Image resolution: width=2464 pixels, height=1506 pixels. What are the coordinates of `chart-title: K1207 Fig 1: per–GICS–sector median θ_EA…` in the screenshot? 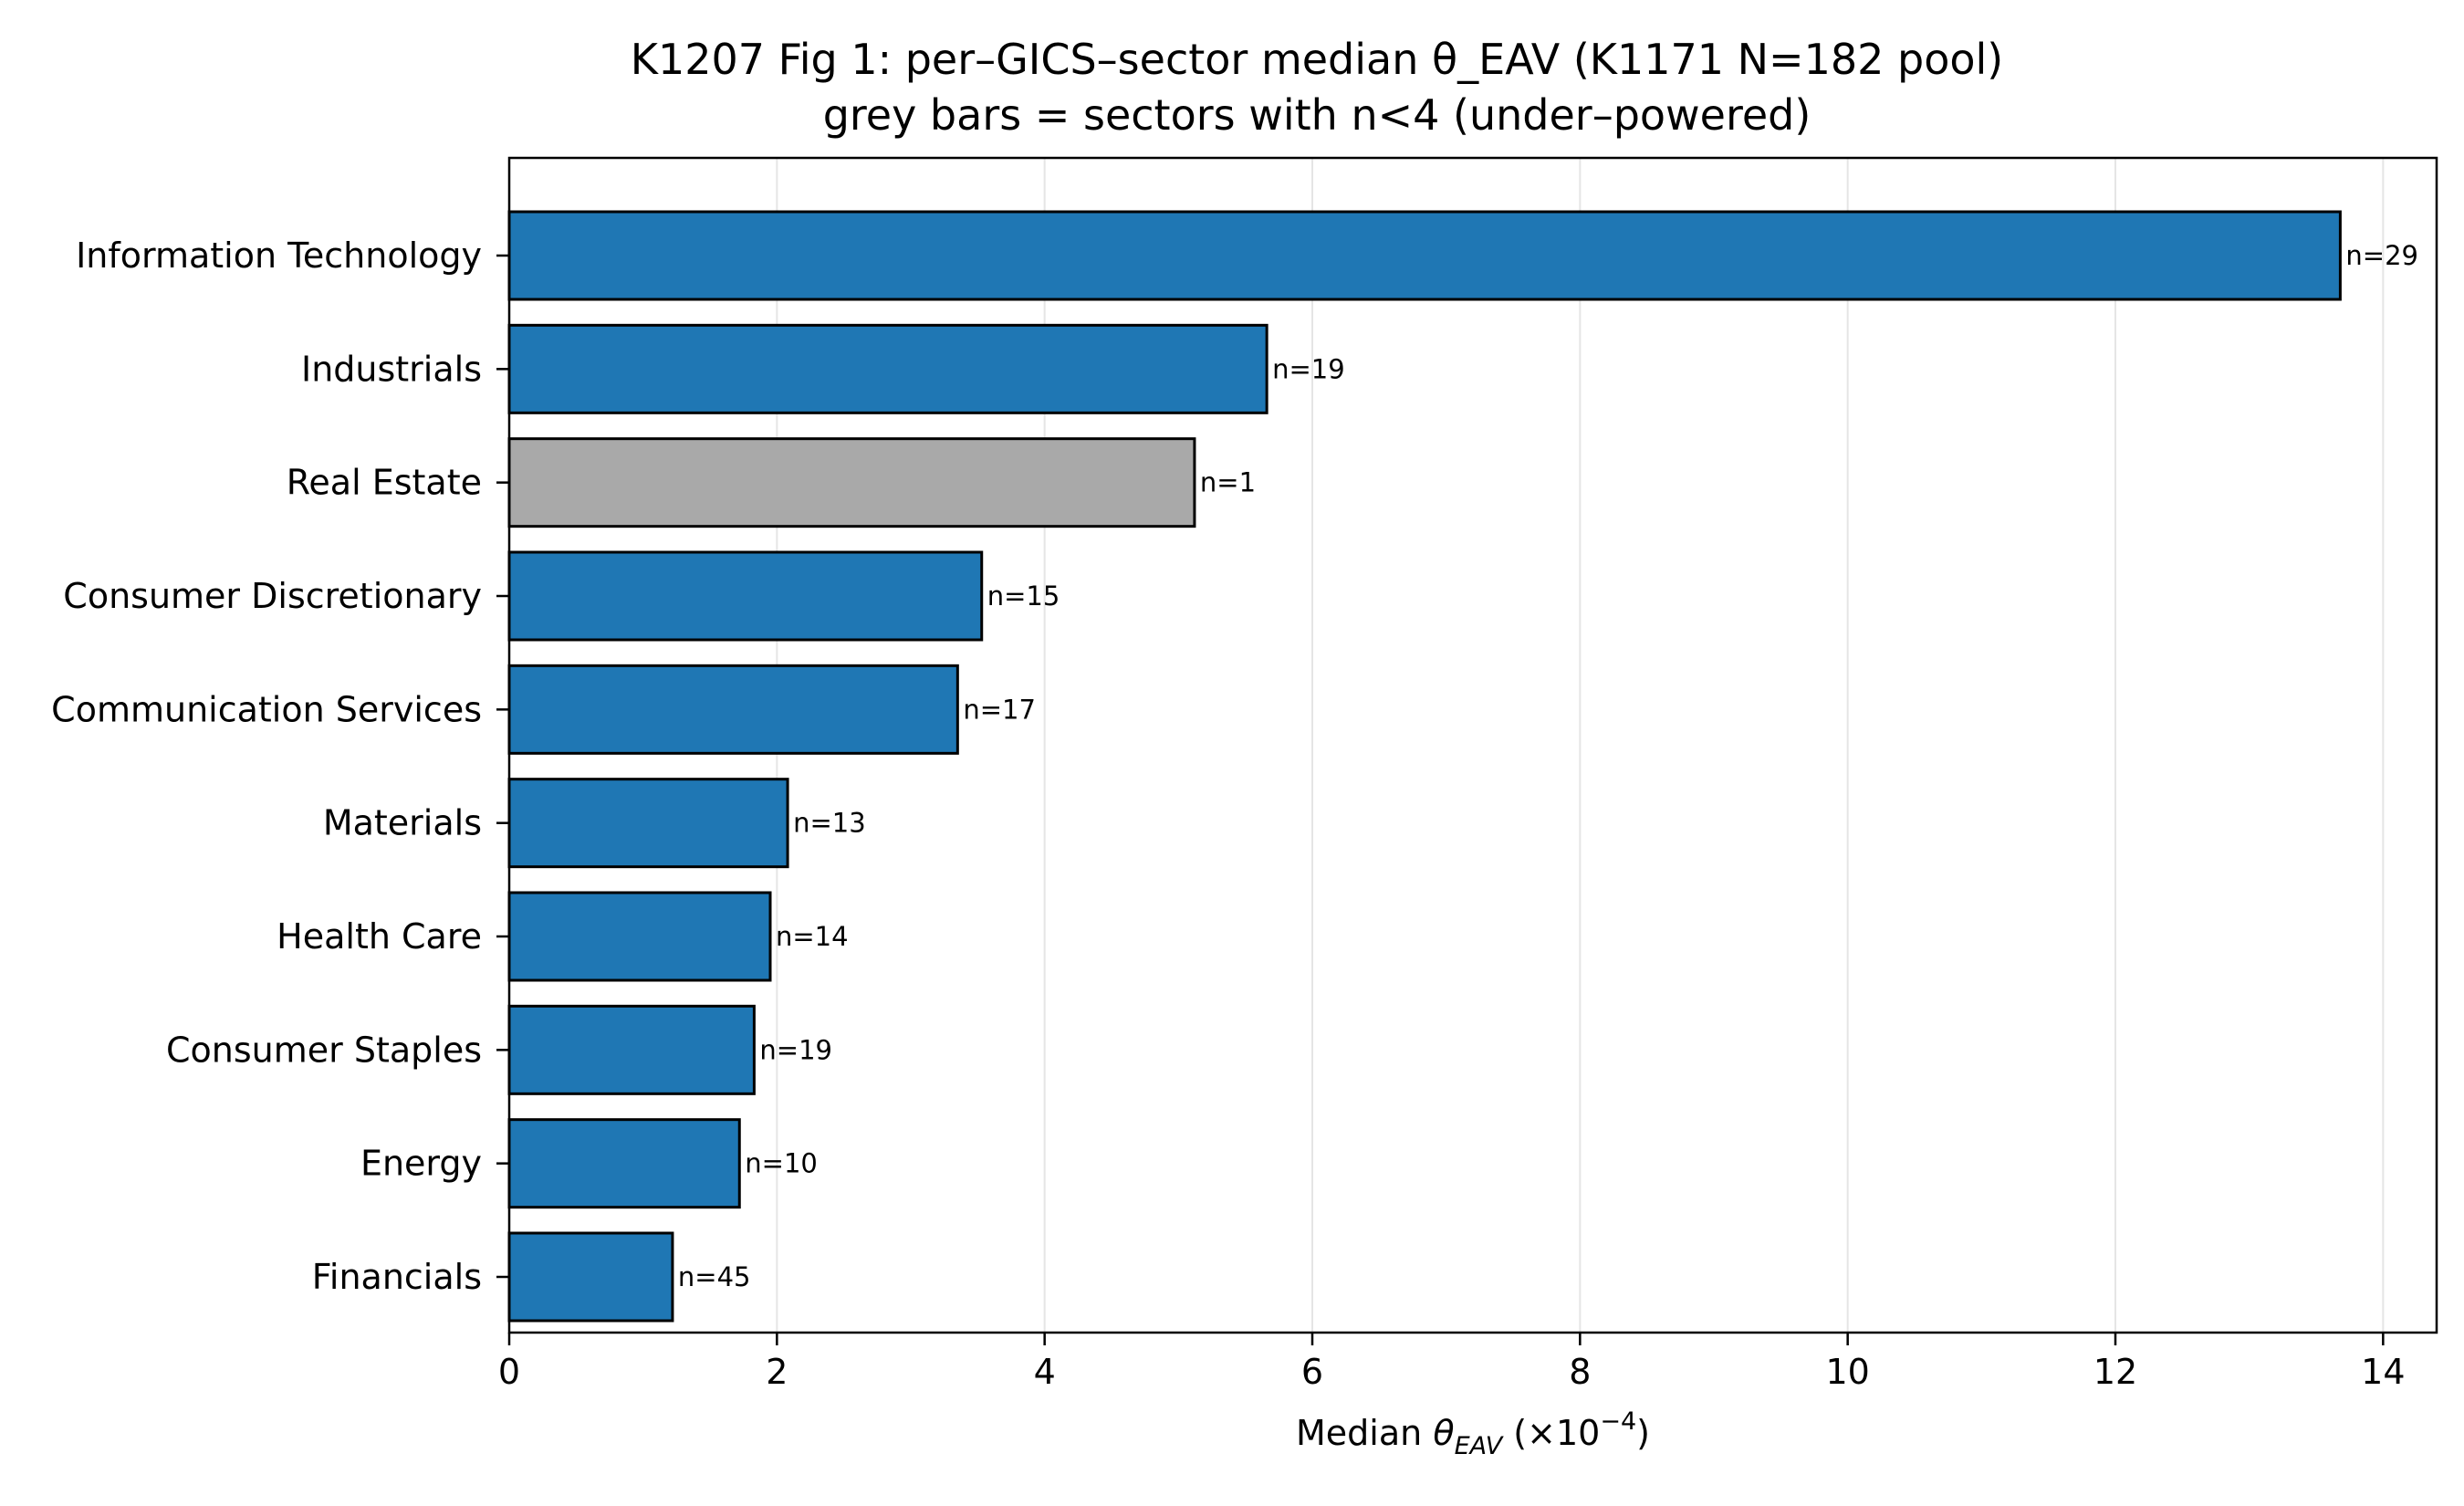 It's located at (1317, 59).